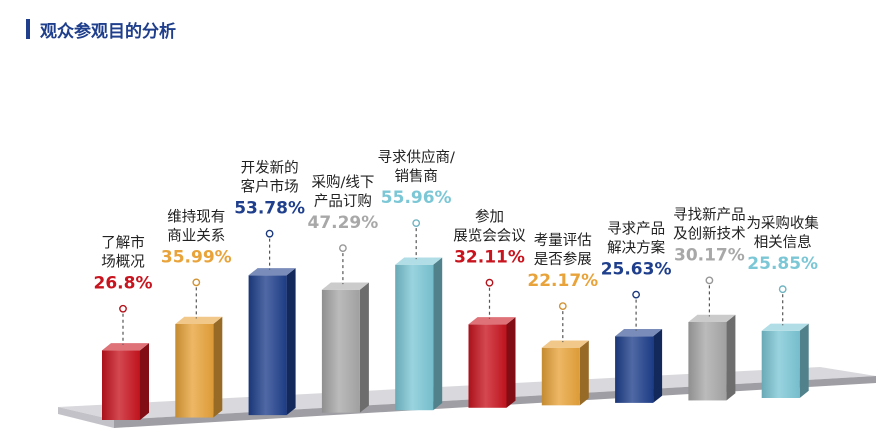 This screenshot has height=435, width=880. I want to click on category-label-line1: 开发新的, so click(270, 168).